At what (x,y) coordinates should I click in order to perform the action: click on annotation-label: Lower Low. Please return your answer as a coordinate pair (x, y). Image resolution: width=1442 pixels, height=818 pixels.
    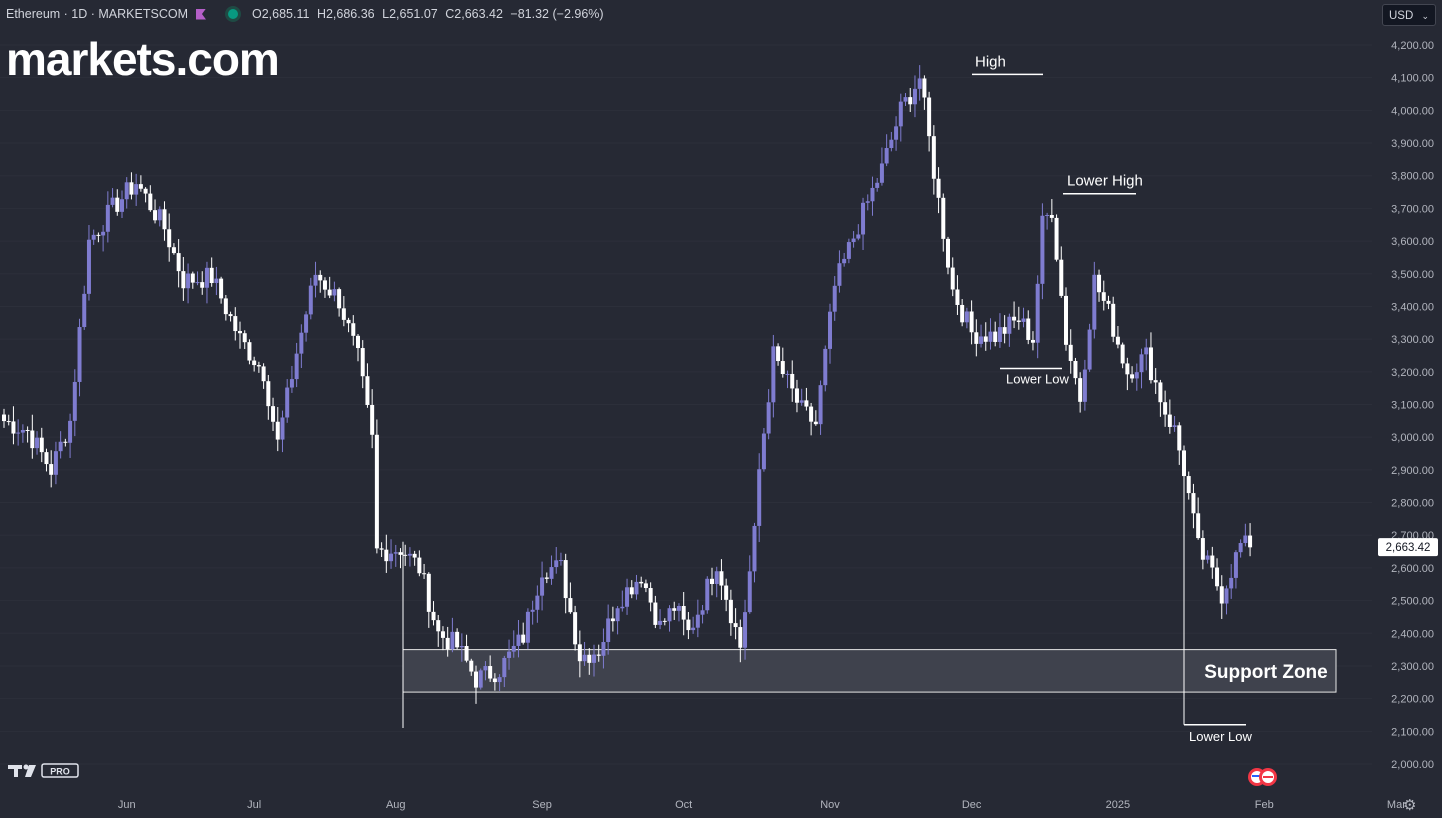
    Looking at the image, I should click on (1220, 736).